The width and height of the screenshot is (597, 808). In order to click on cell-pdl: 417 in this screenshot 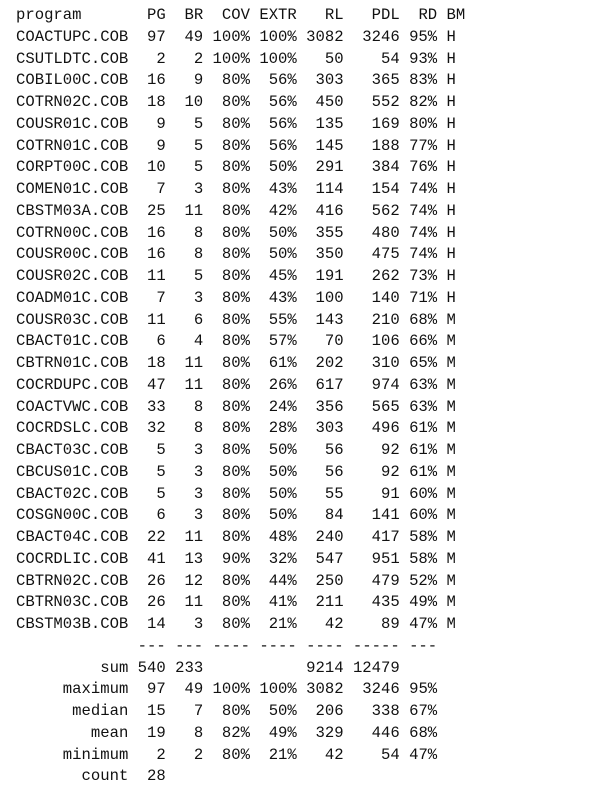, I will do `click(385, 537)`.